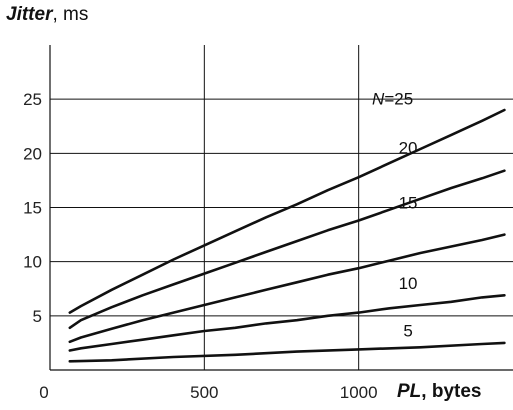 The width and height of the screenshot is (513, 410). What do you see at coordinates (32, 262) in the screenshot?
I see `y-tick-label: 10` at bounding box center [32, 262].